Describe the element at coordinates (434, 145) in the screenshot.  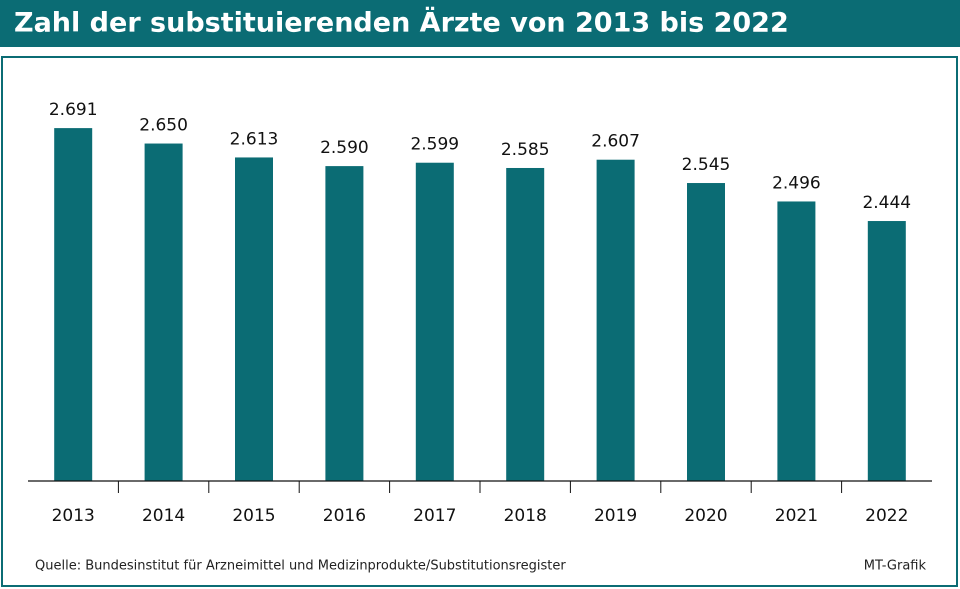
I see `value-label: 2.599` at that location.